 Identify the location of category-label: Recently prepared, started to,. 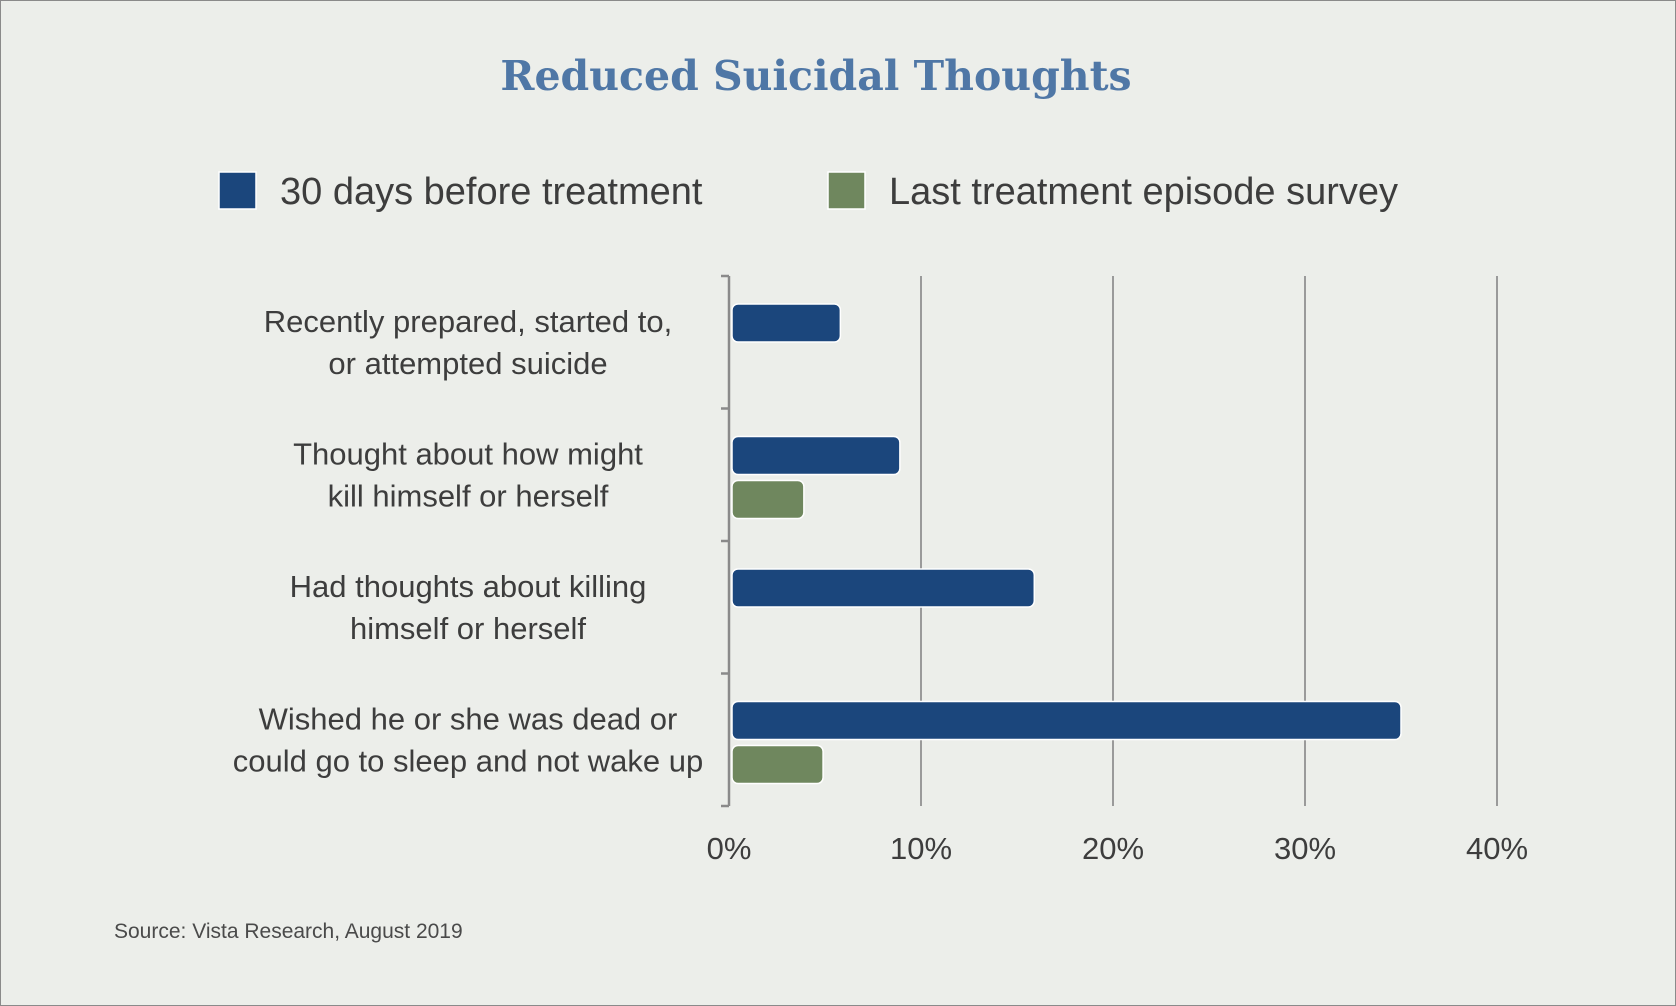
(468, 321).